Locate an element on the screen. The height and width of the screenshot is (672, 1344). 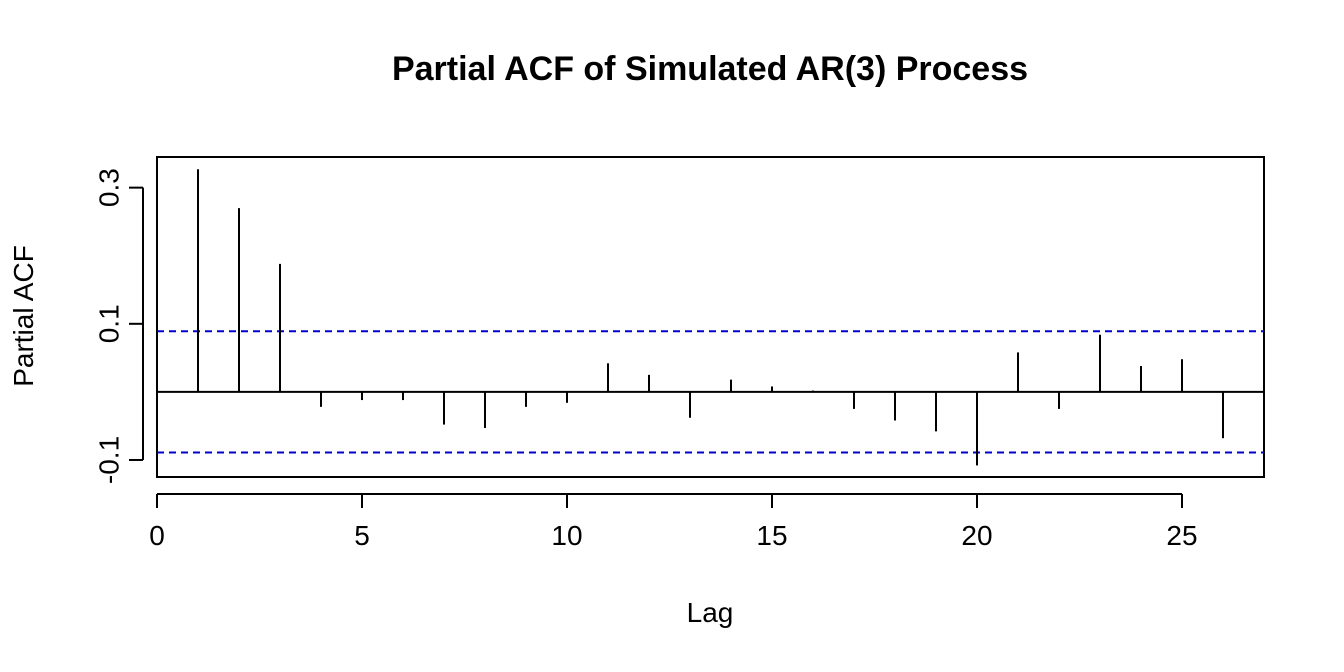
x-tick-label: 0 is located at coordinates (157, 535).